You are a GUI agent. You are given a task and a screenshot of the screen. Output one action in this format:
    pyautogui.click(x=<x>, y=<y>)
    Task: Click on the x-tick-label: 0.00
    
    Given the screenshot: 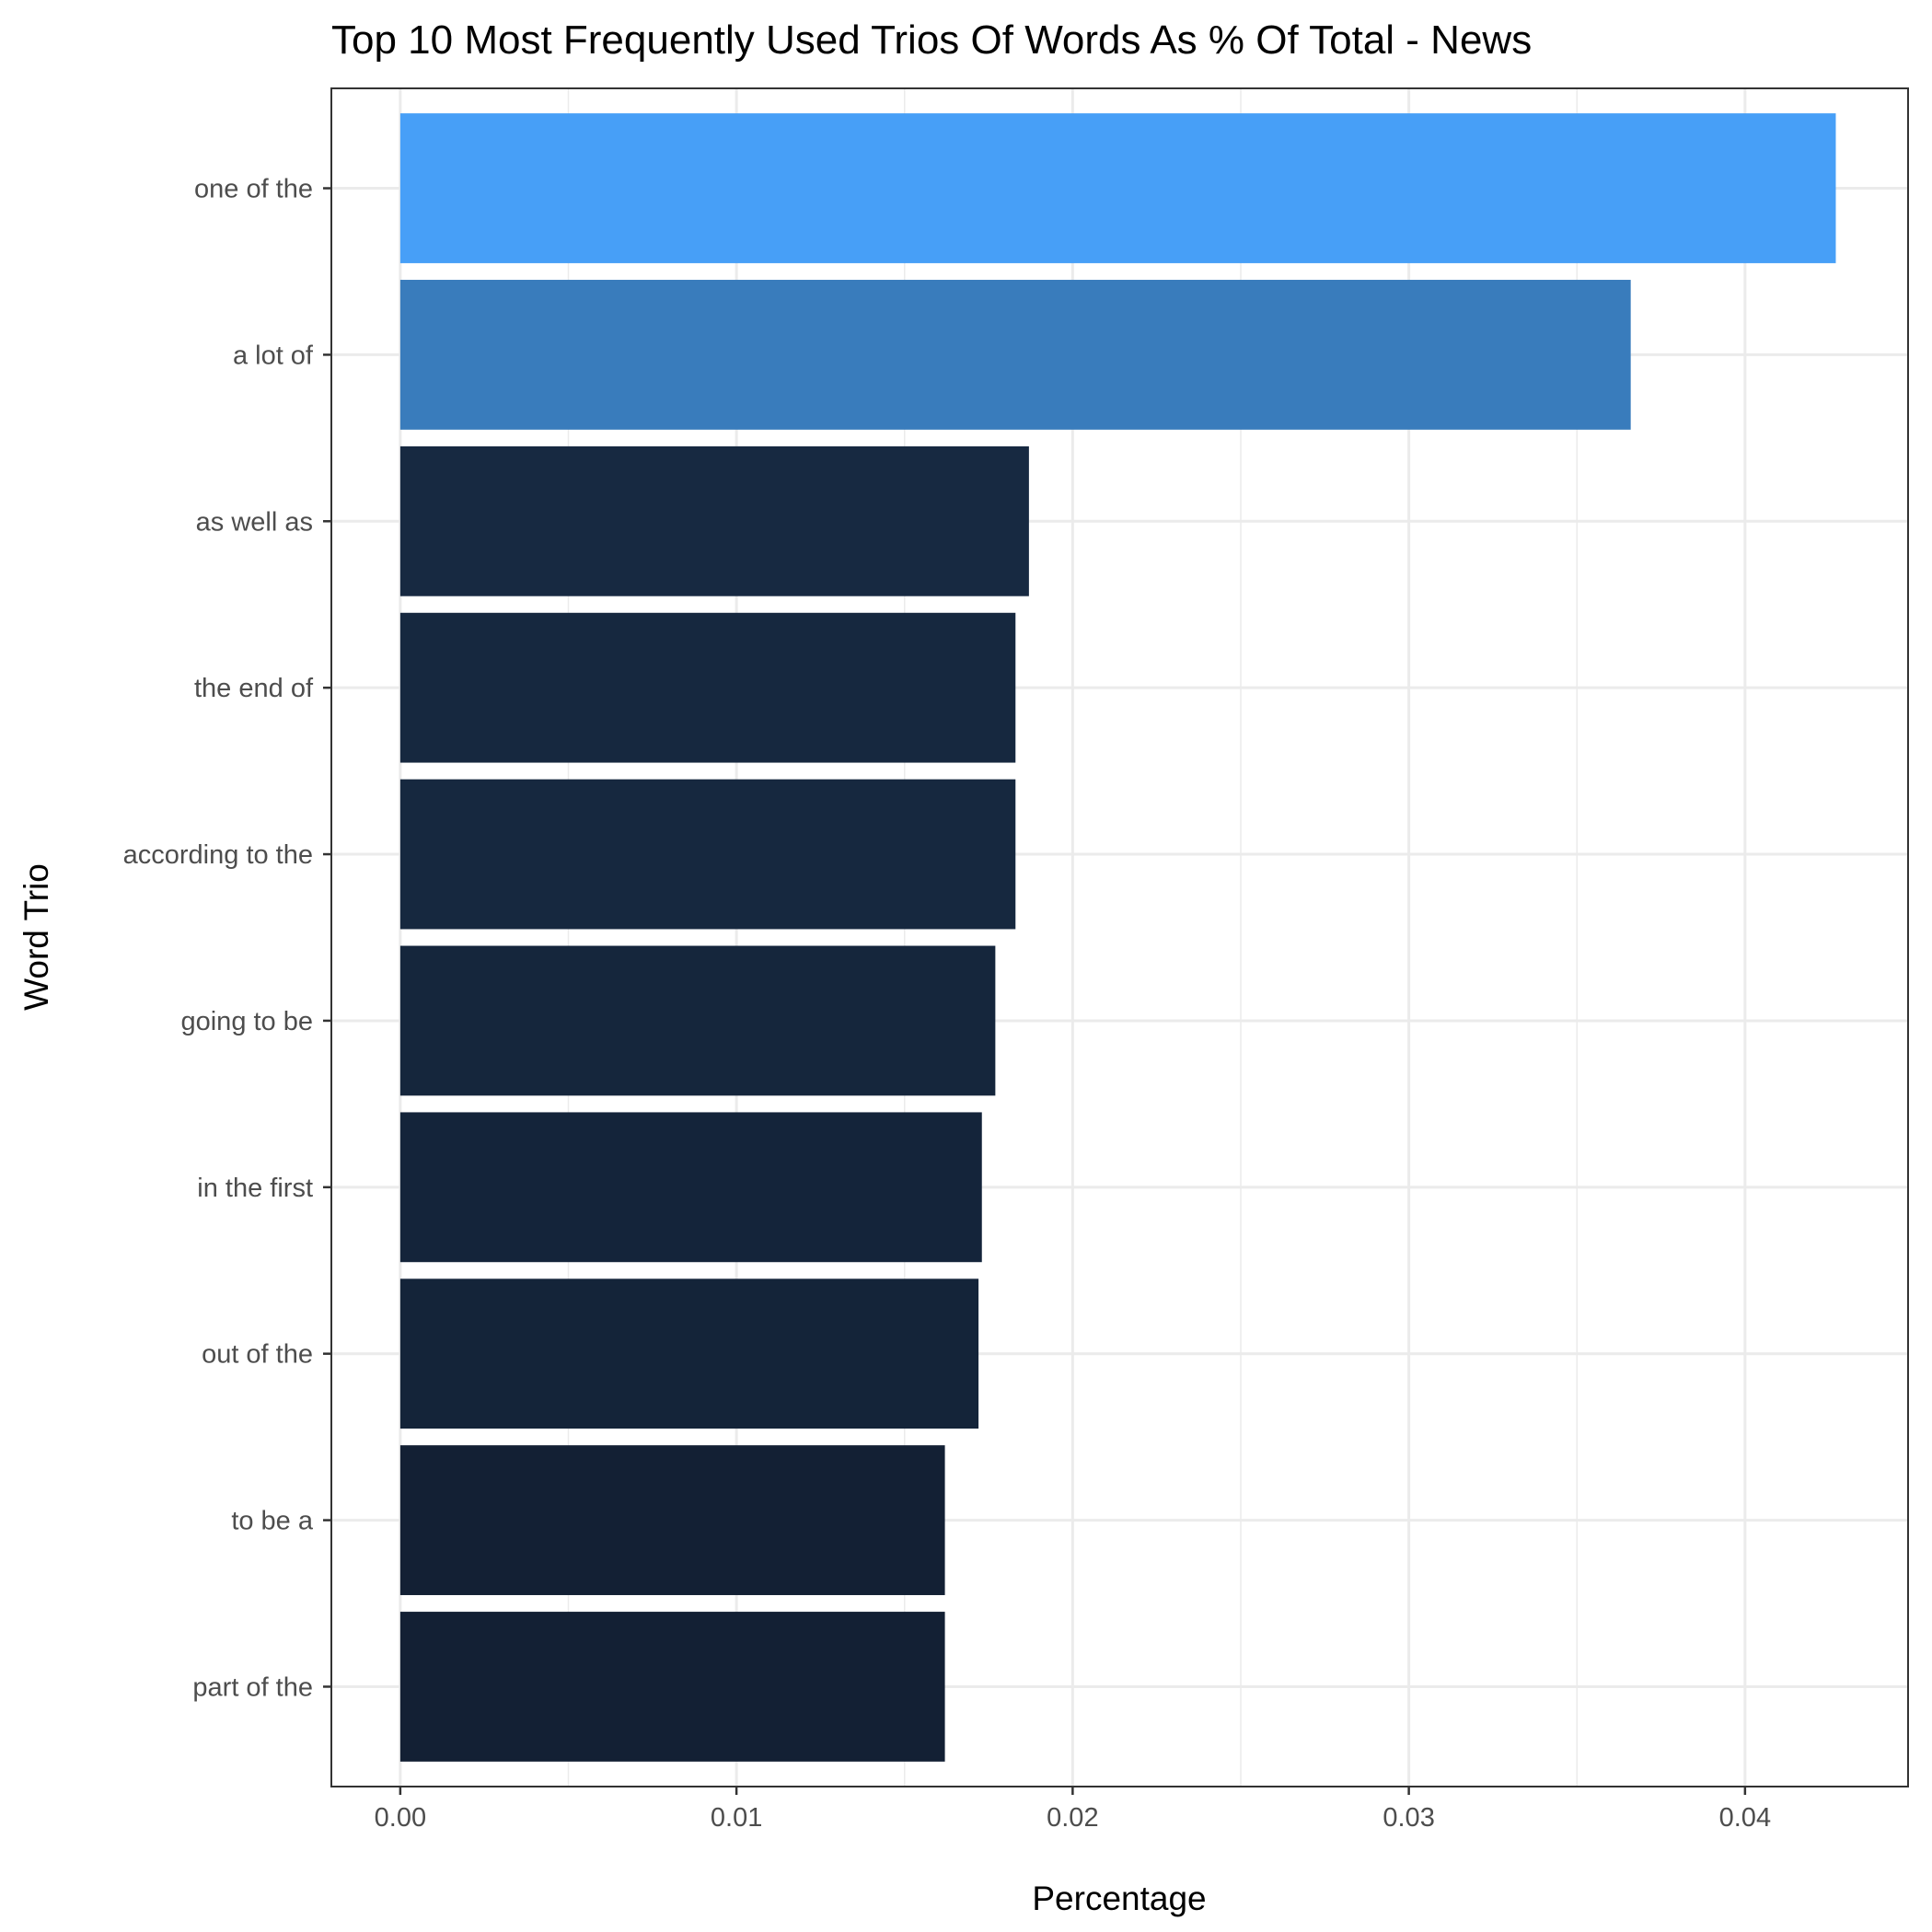 What is the action you would take?
    pyautogui.click(x=401, y=1818)
    